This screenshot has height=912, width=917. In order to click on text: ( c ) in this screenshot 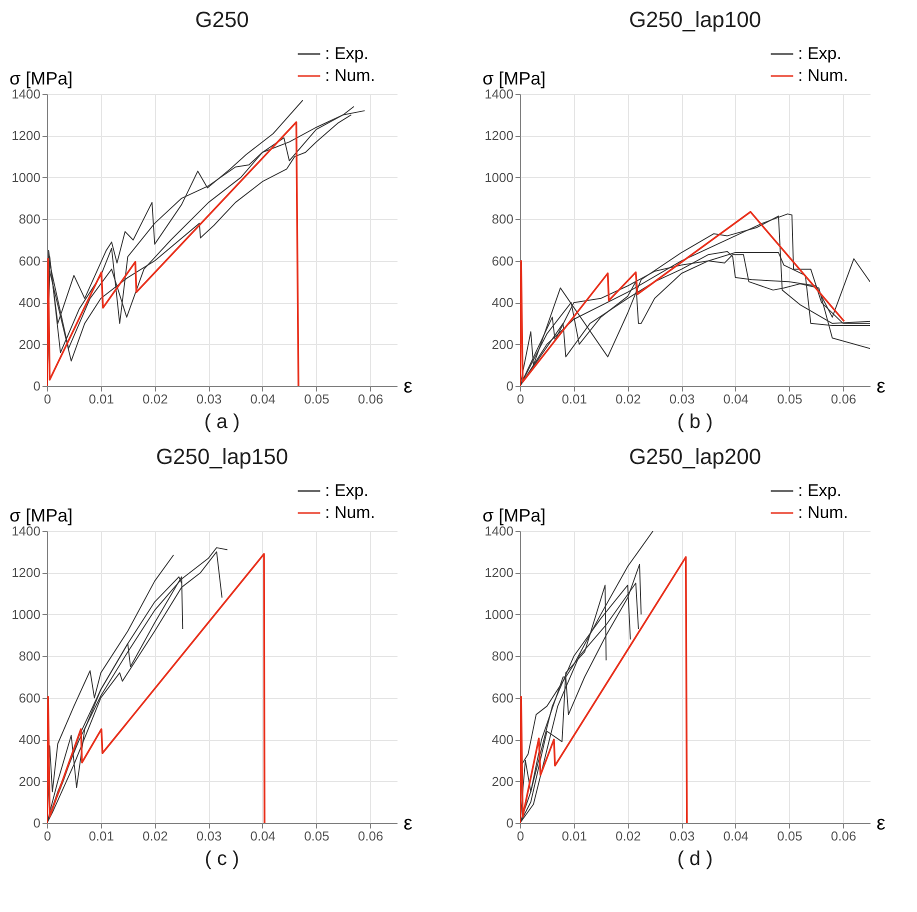, I will do `click(222, 859)`.